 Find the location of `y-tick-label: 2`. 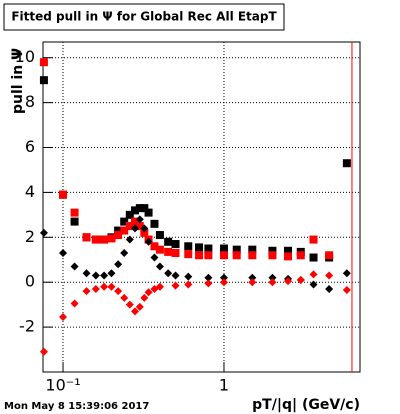

y-tick-label: 2 is located at coordinates (30, 236).